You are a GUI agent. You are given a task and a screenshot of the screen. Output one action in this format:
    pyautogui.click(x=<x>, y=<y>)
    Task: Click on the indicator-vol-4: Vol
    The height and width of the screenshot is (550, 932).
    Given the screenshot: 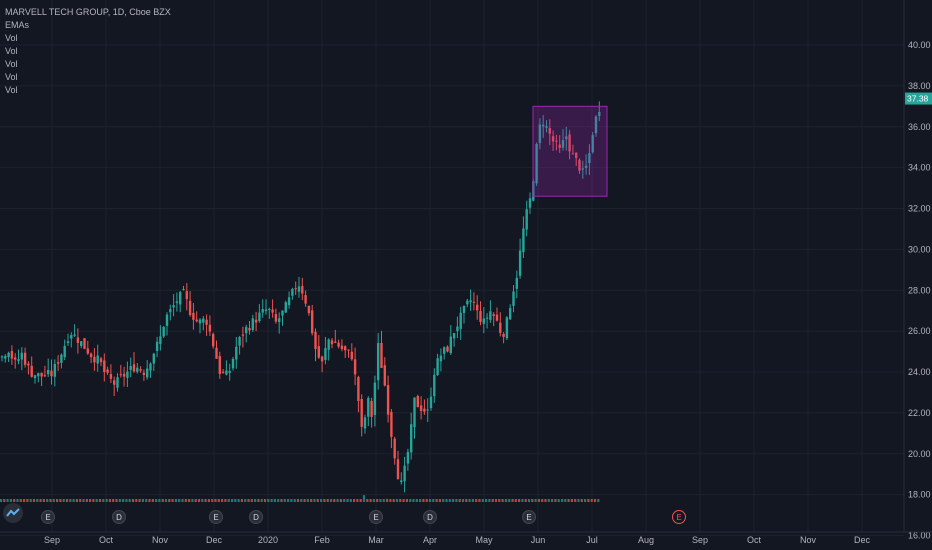 What is the action you would take?
    pyautogui.click(x=11, y=77)
    